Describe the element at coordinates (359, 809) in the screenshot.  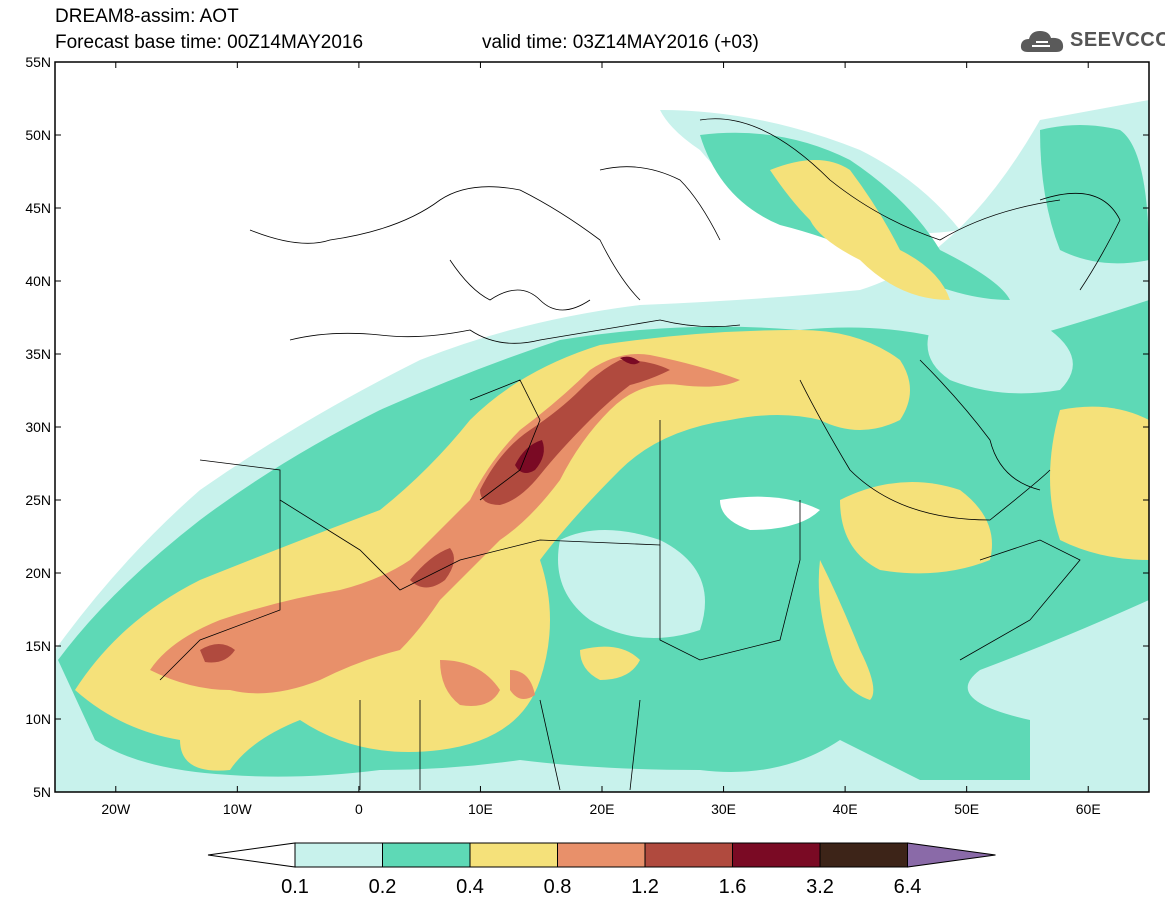
I see `lon-label: 0` at that location.